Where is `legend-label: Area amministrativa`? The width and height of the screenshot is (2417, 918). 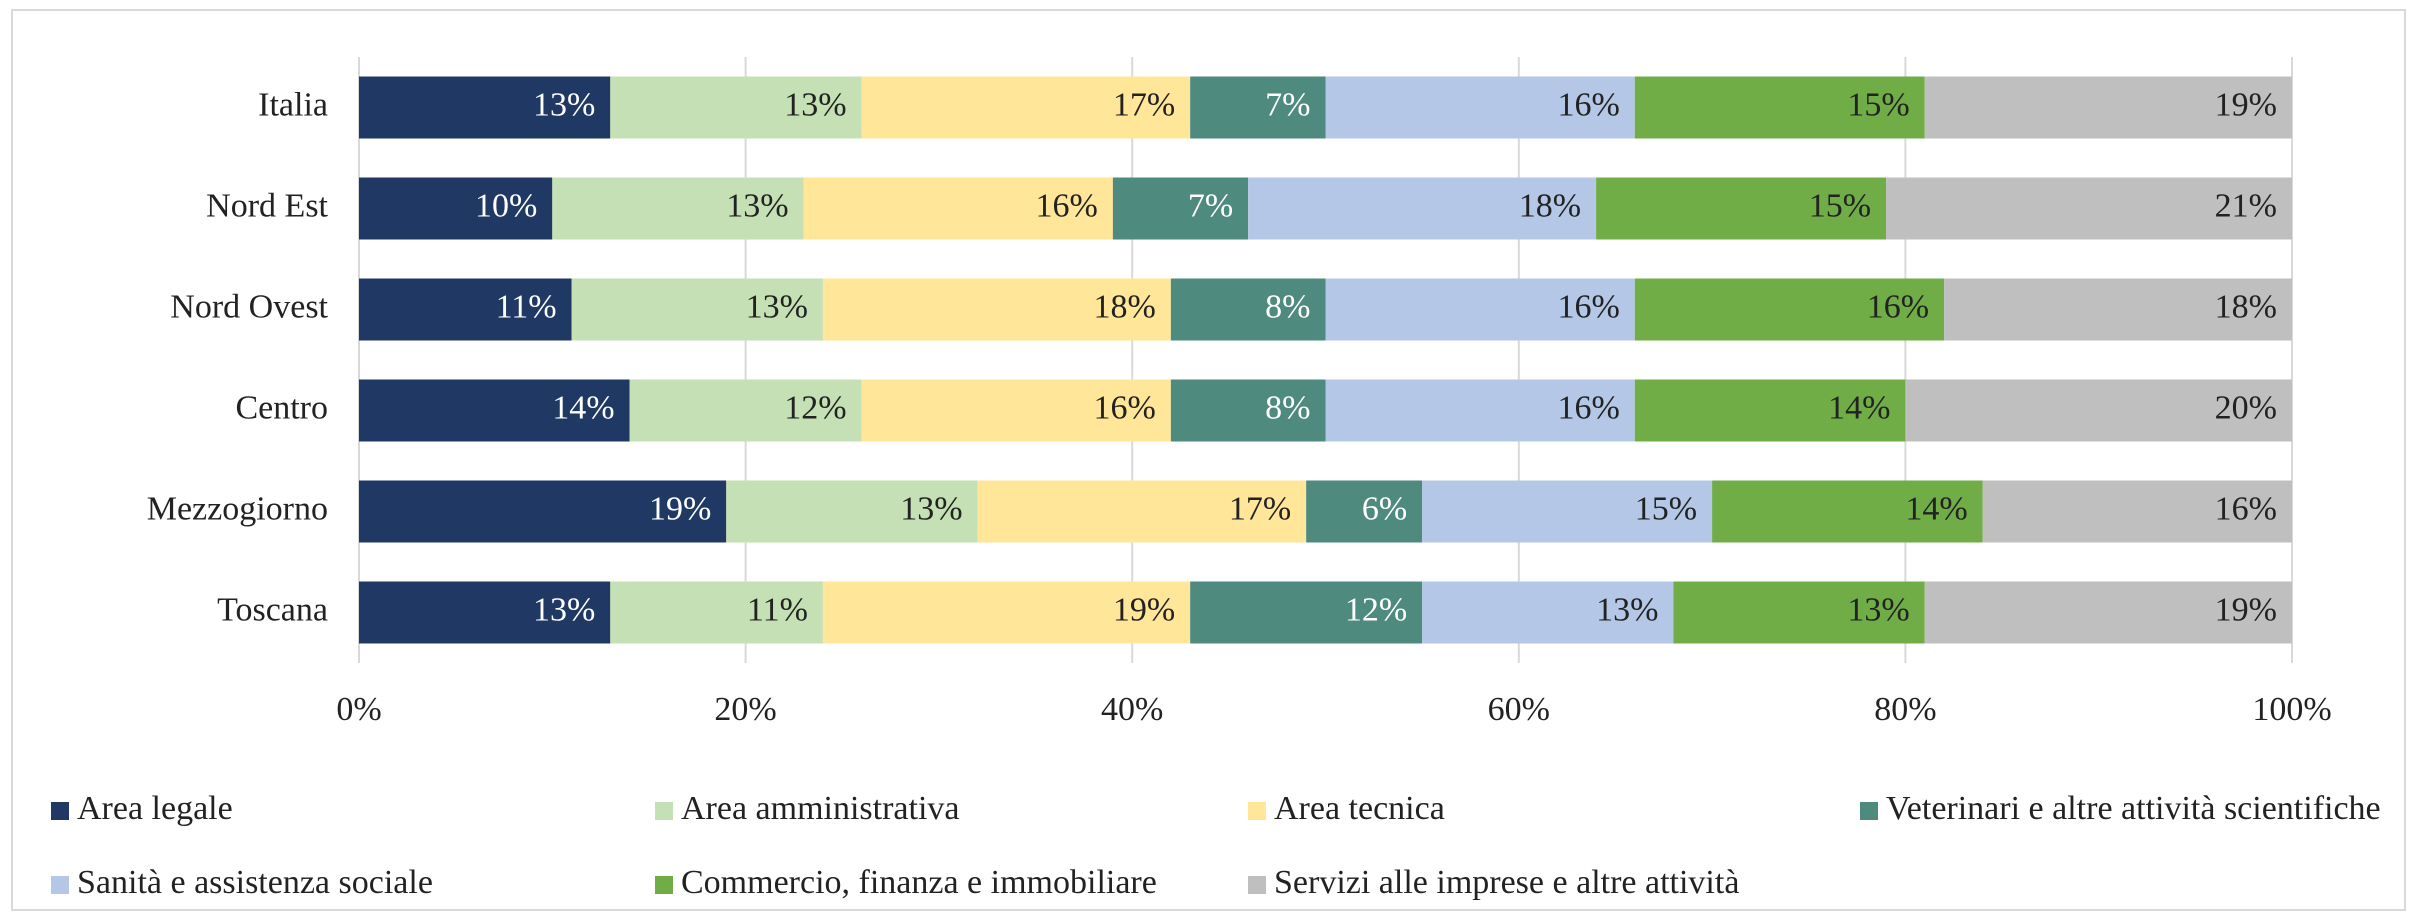 legend-label: Area amministrativa is located at coordinates (820, 808).